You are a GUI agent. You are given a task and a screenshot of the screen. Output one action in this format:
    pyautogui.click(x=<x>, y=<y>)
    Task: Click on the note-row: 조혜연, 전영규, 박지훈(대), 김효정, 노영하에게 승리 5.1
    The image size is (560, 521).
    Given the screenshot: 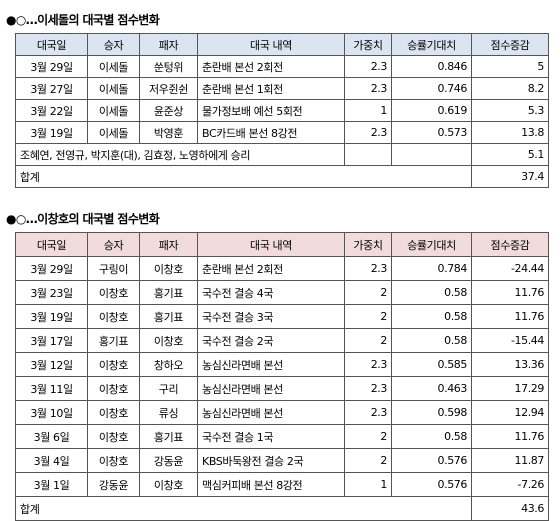 What is the action you would take?
    pyautogui.click(x=282, y=154)
    